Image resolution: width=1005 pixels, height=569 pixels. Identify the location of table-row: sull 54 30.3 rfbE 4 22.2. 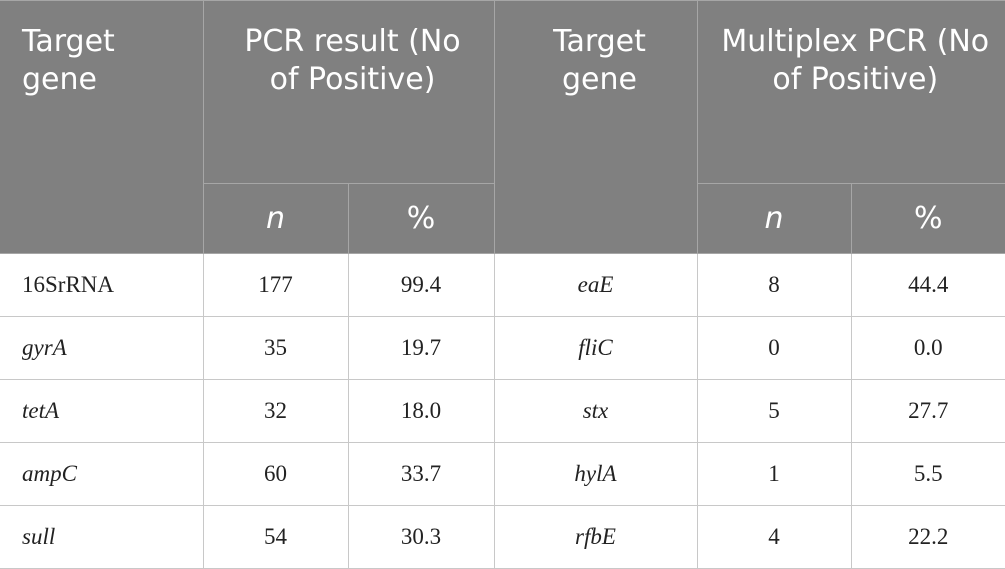
(502, 537).